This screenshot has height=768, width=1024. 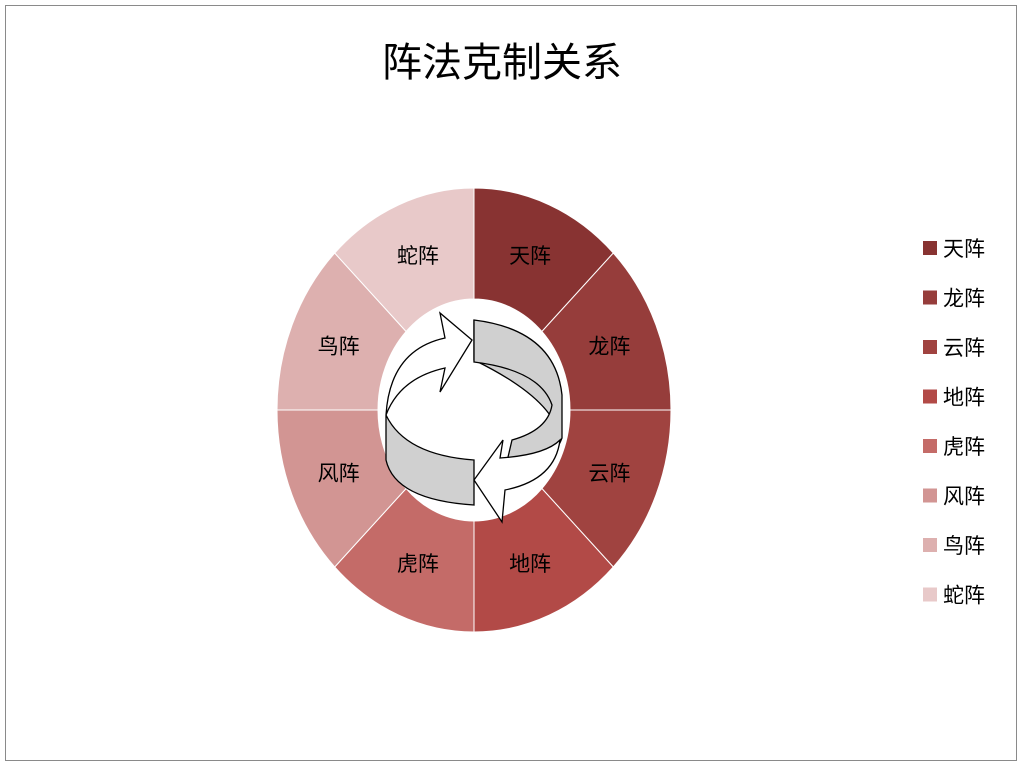 What do you see at coordinates (964, 348) in the screenshot?
I see `legend-label: 云阵` at bounding box center [964, 348].